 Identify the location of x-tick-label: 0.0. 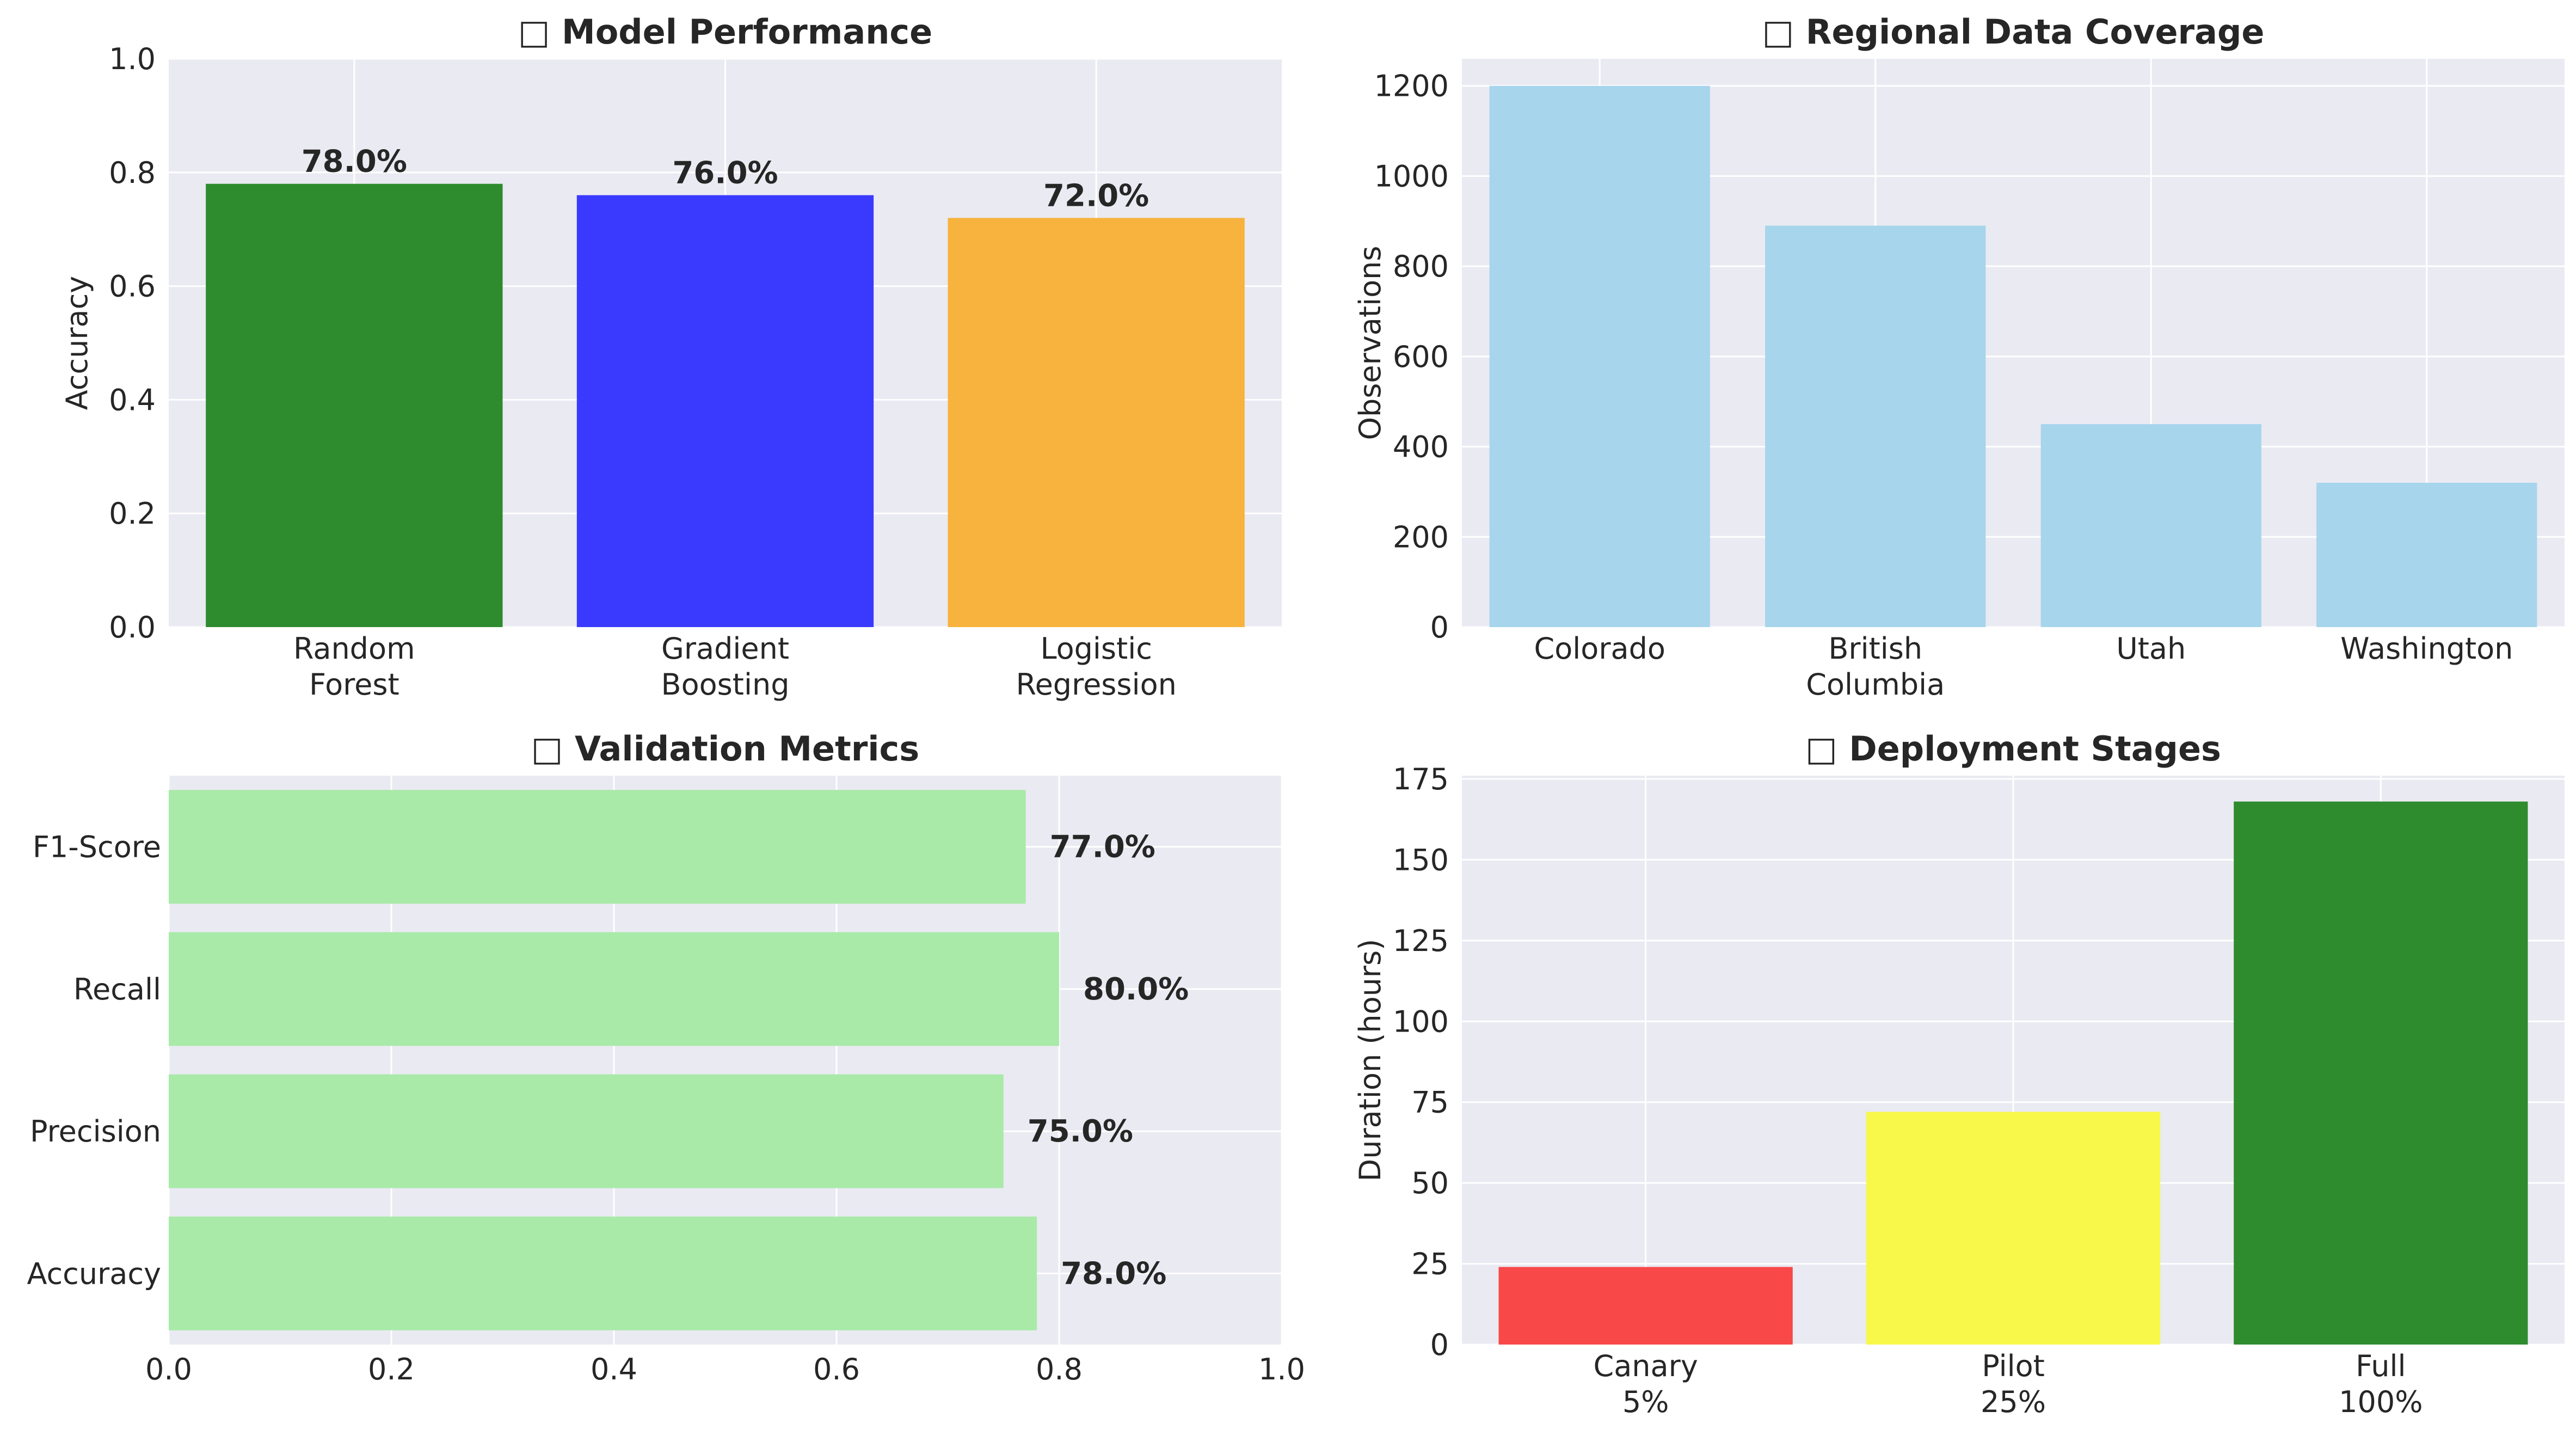
(168, 1369).